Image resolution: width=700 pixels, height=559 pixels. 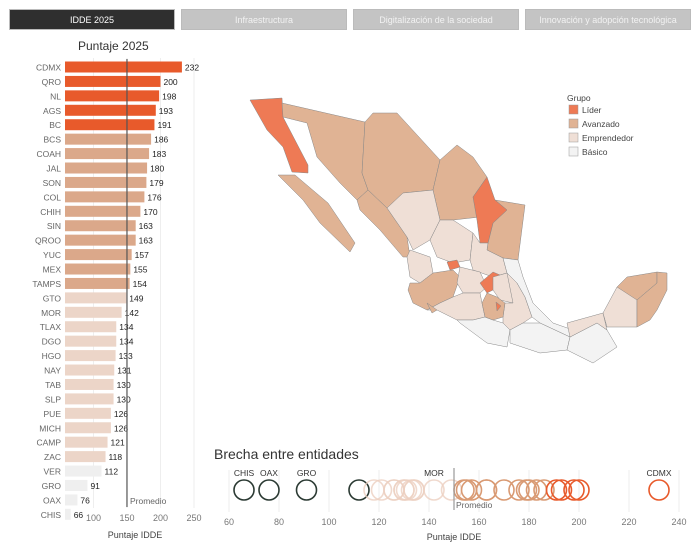 I want to click on bar-value-label: 232, so click(x=192, y=68).